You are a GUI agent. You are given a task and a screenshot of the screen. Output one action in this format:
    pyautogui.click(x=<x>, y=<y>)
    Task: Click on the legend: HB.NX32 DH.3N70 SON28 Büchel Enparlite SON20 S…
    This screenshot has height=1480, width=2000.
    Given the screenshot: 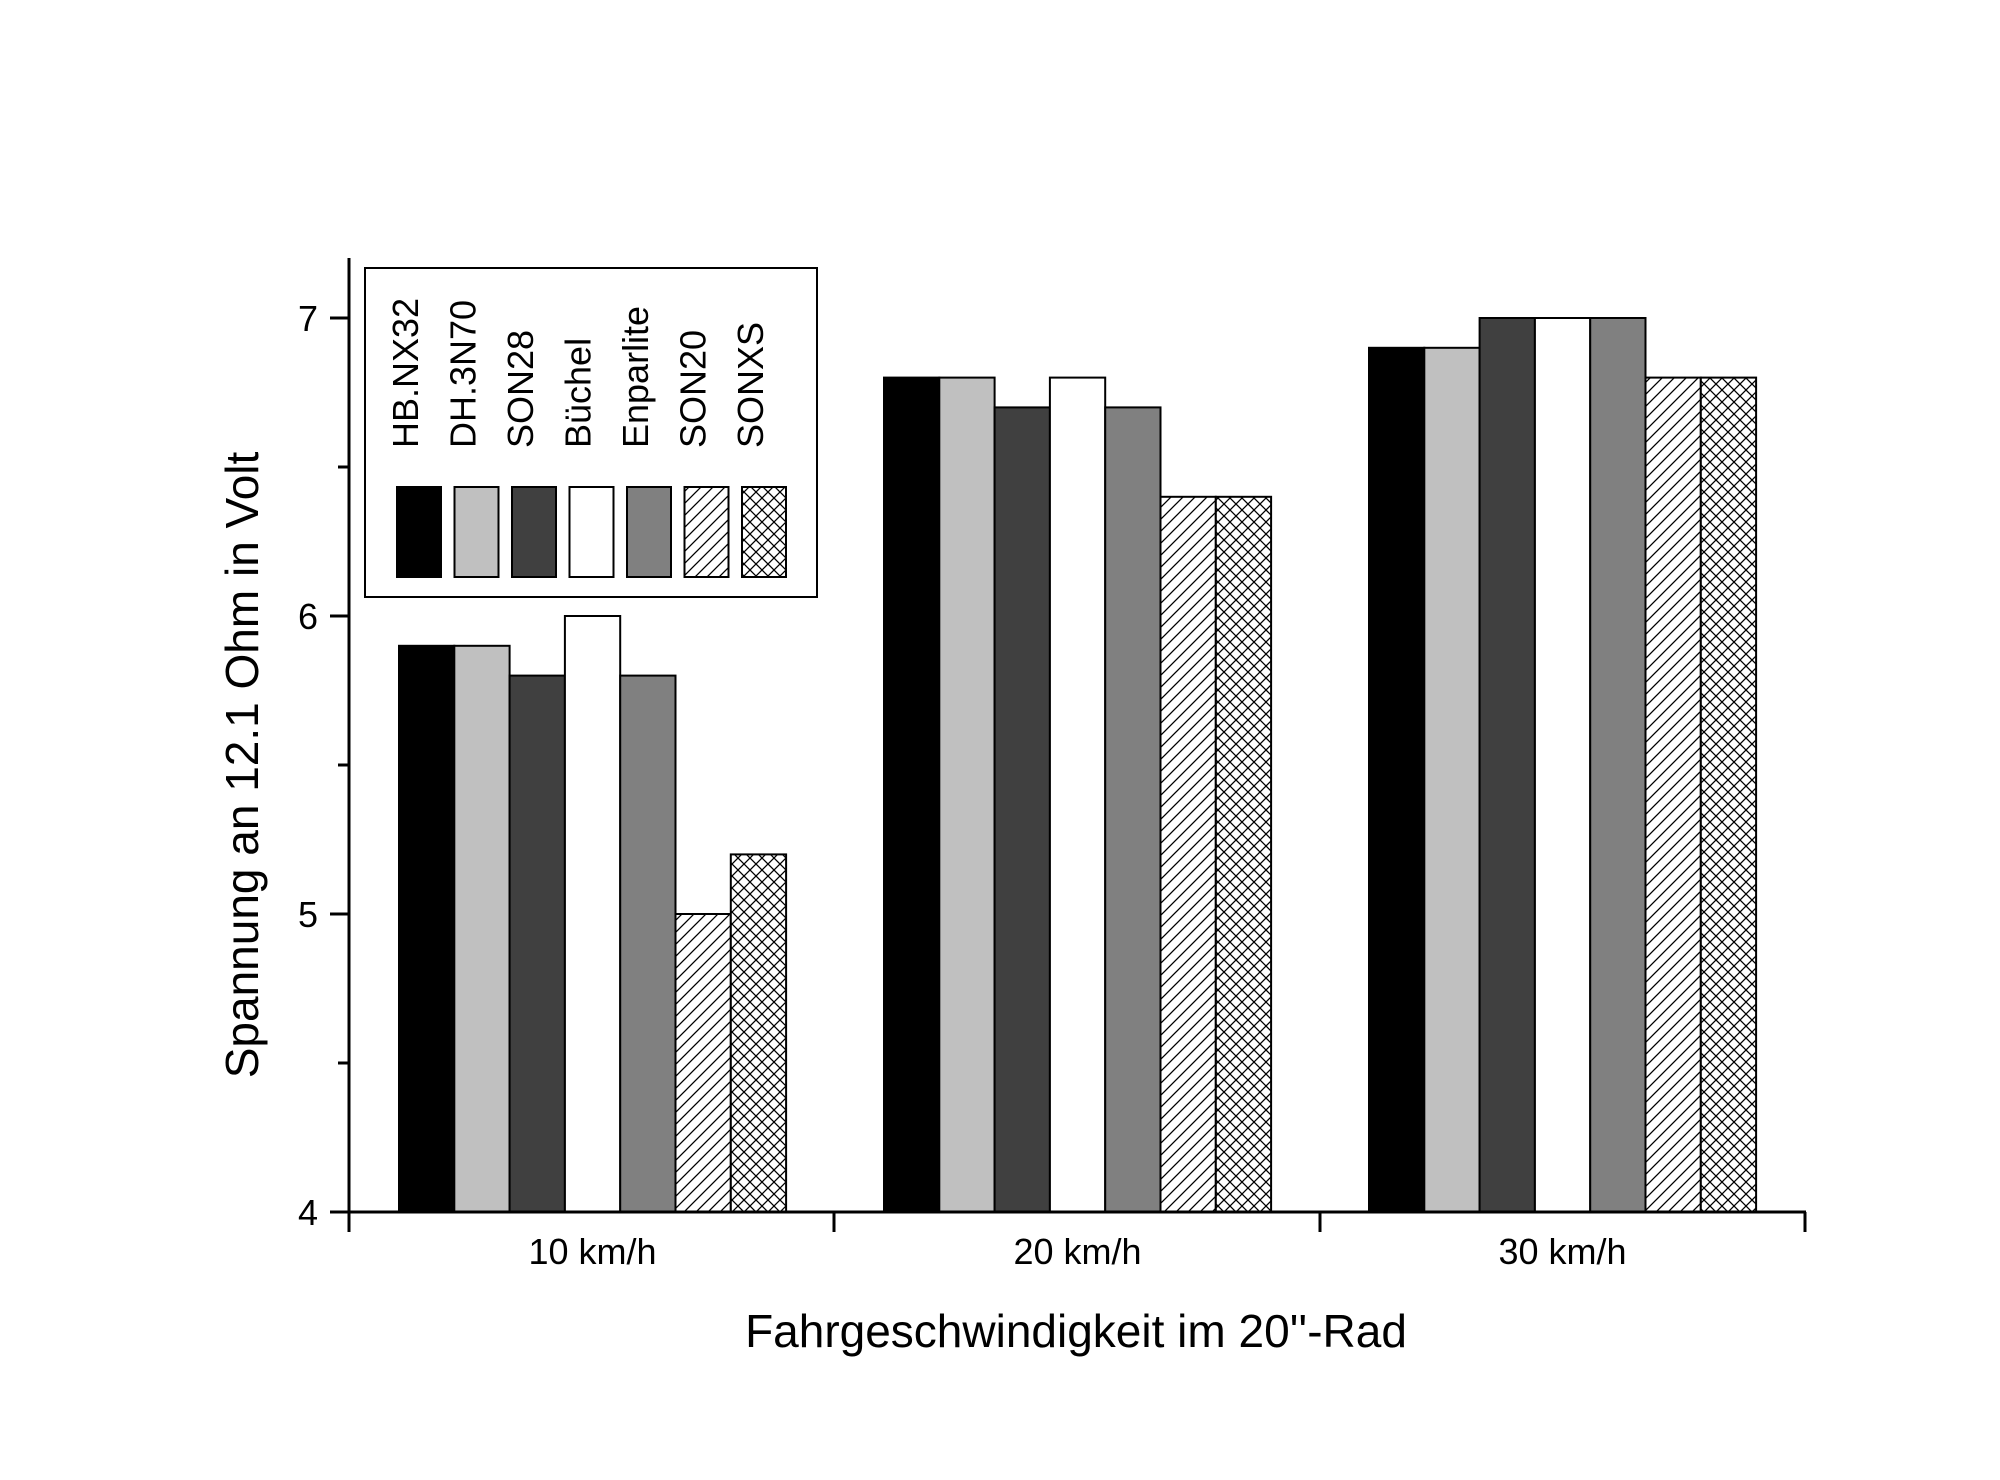 What is the action you would take?
    pyautogui.click(x=591, y=432)
    